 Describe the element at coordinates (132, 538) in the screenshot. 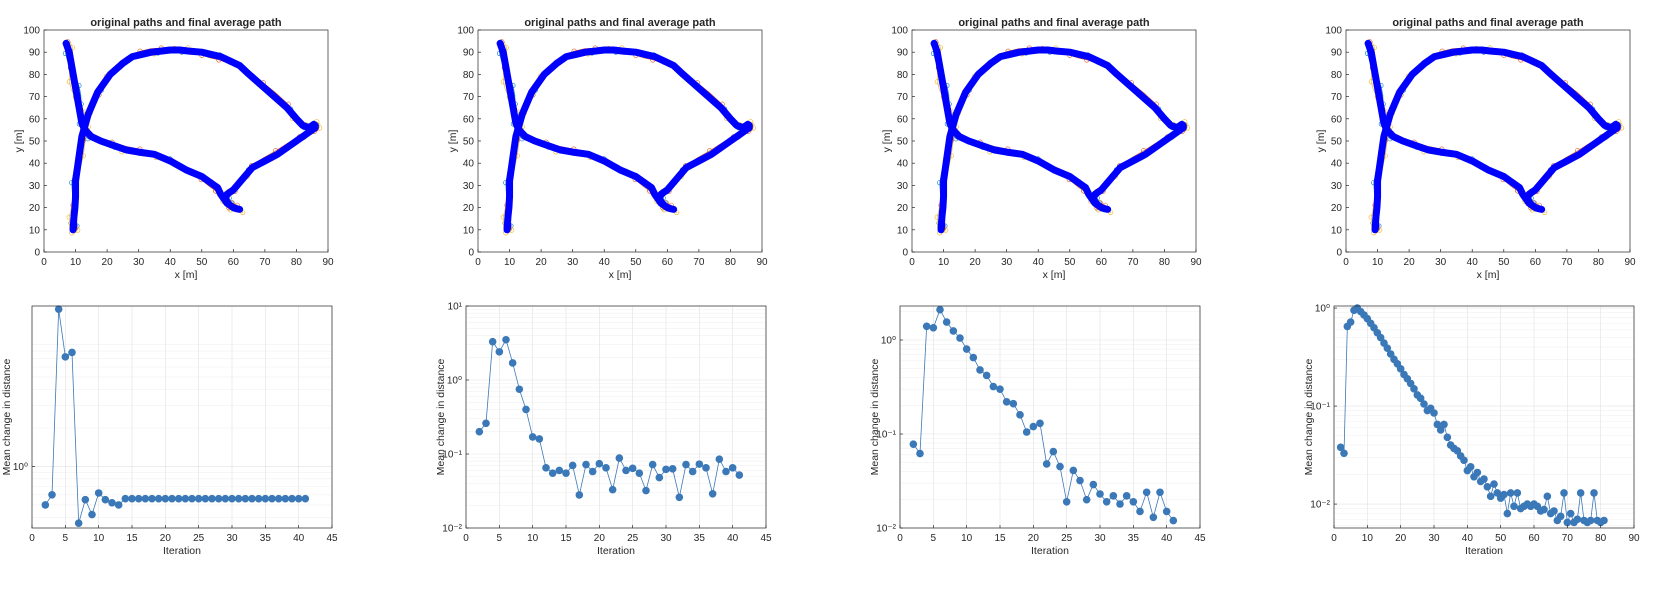

I see `x-tick-label: 15` at that location.